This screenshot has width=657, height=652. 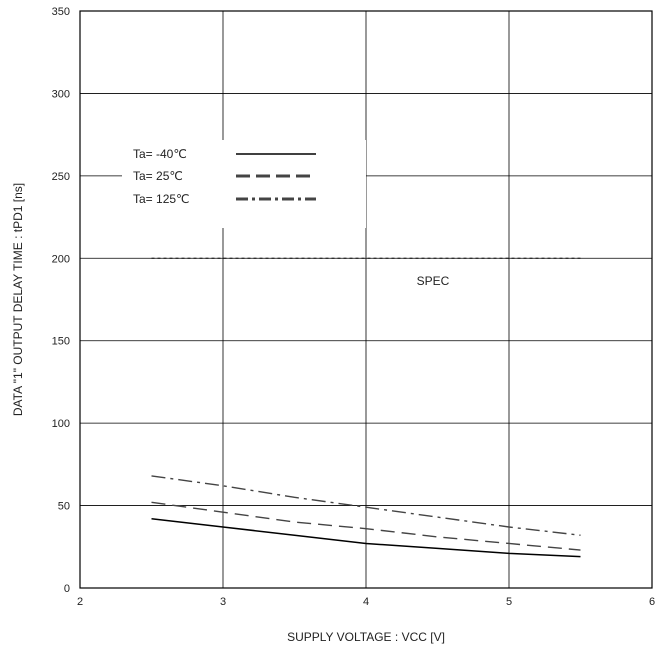 I want to click on x-tick-label: 2, so click(x=80, y=602).